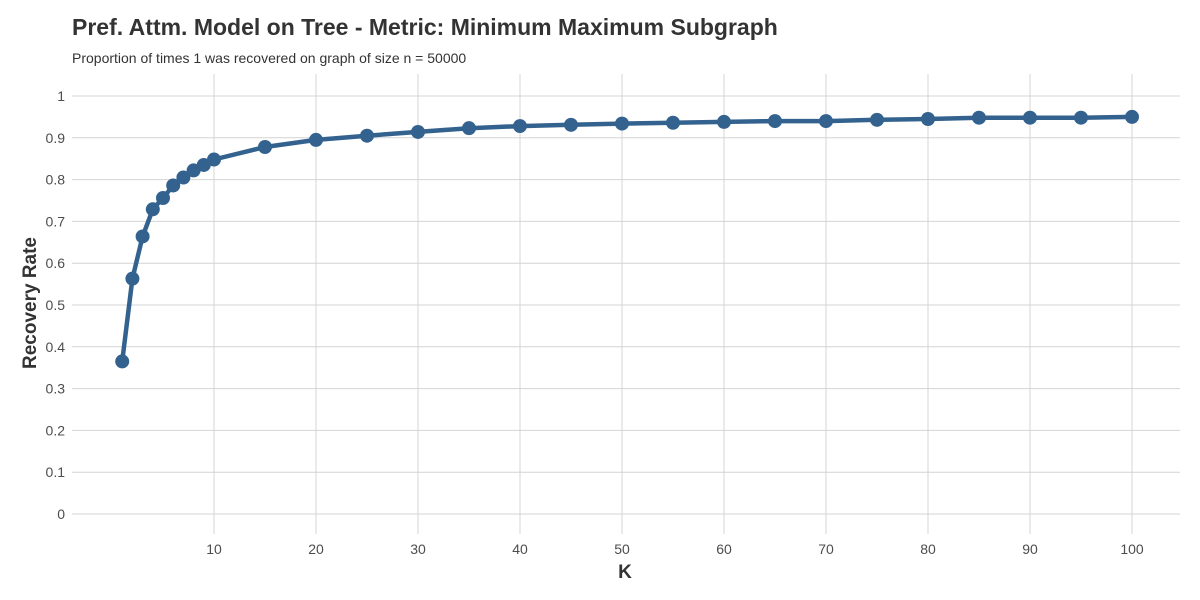  I want to click on y-tick-label: 0.8, so click(56, 180).